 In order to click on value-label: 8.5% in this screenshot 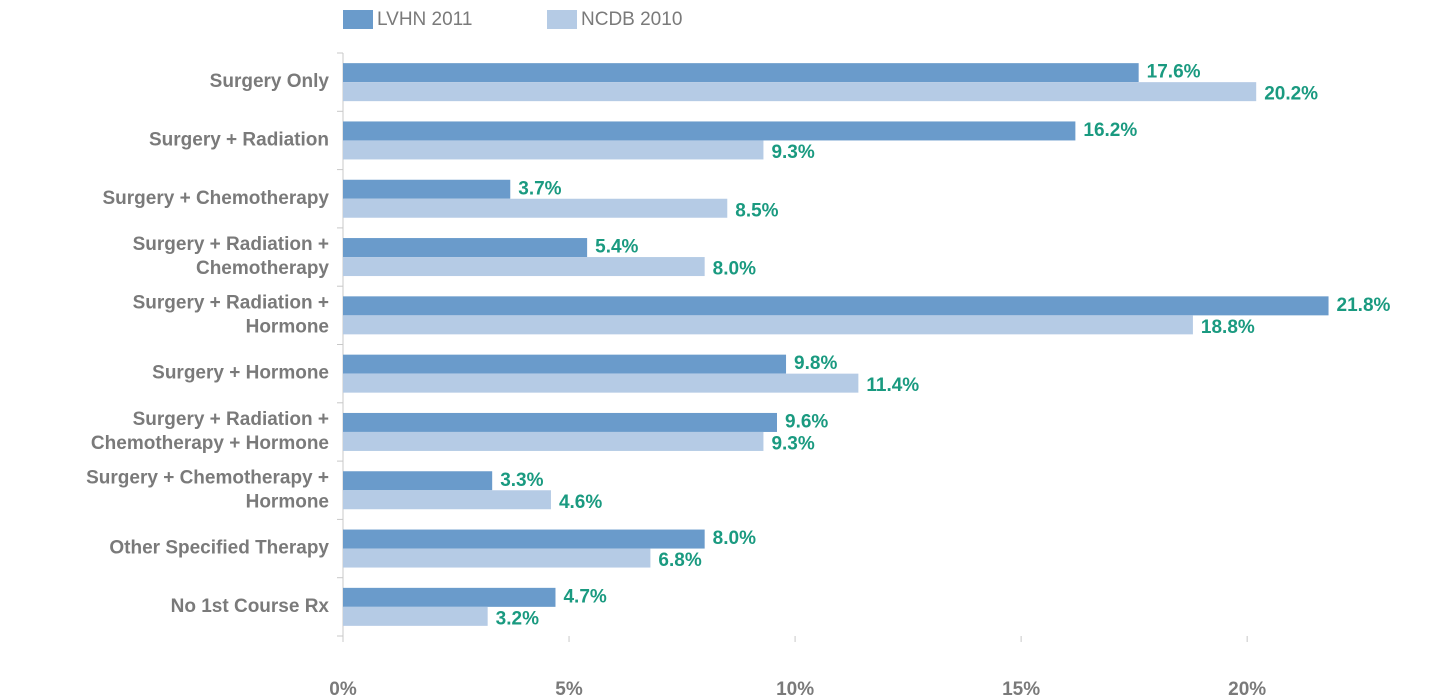, I will do `click(756, 210)`.